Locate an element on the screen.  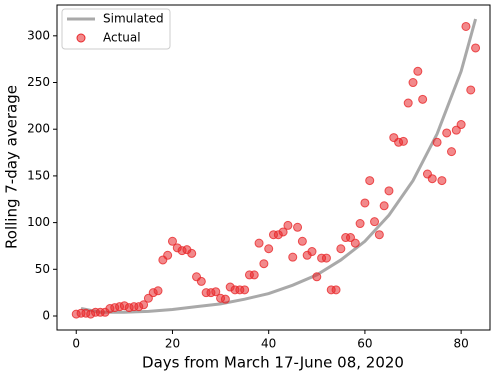
y-tick-label: 300 is located at coordinates (38, 35).